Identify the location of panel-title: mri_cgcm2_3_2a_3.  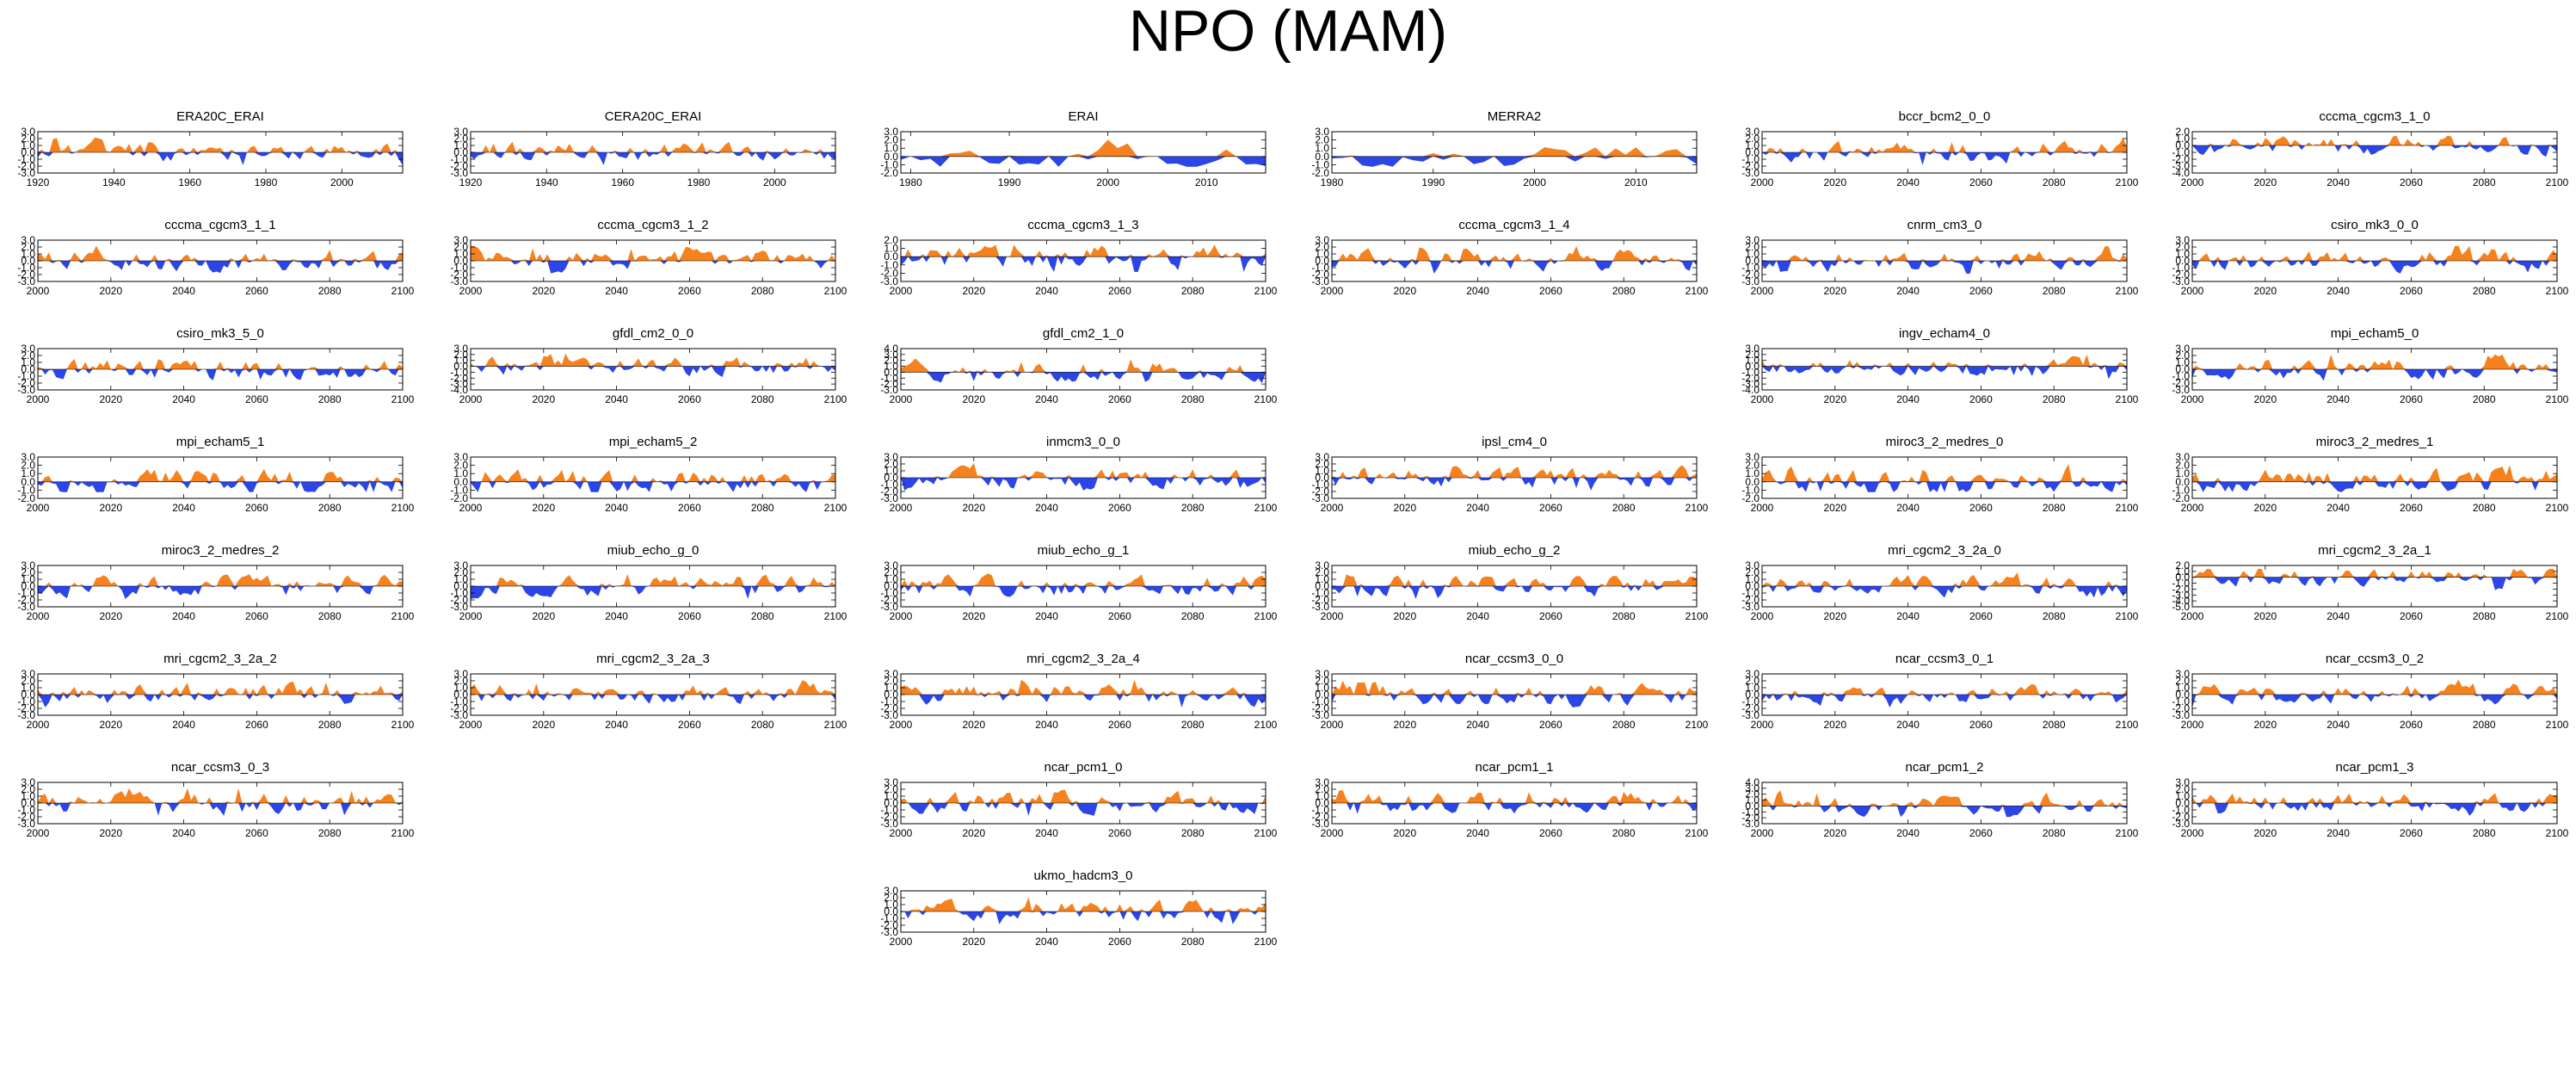
(653, 659).